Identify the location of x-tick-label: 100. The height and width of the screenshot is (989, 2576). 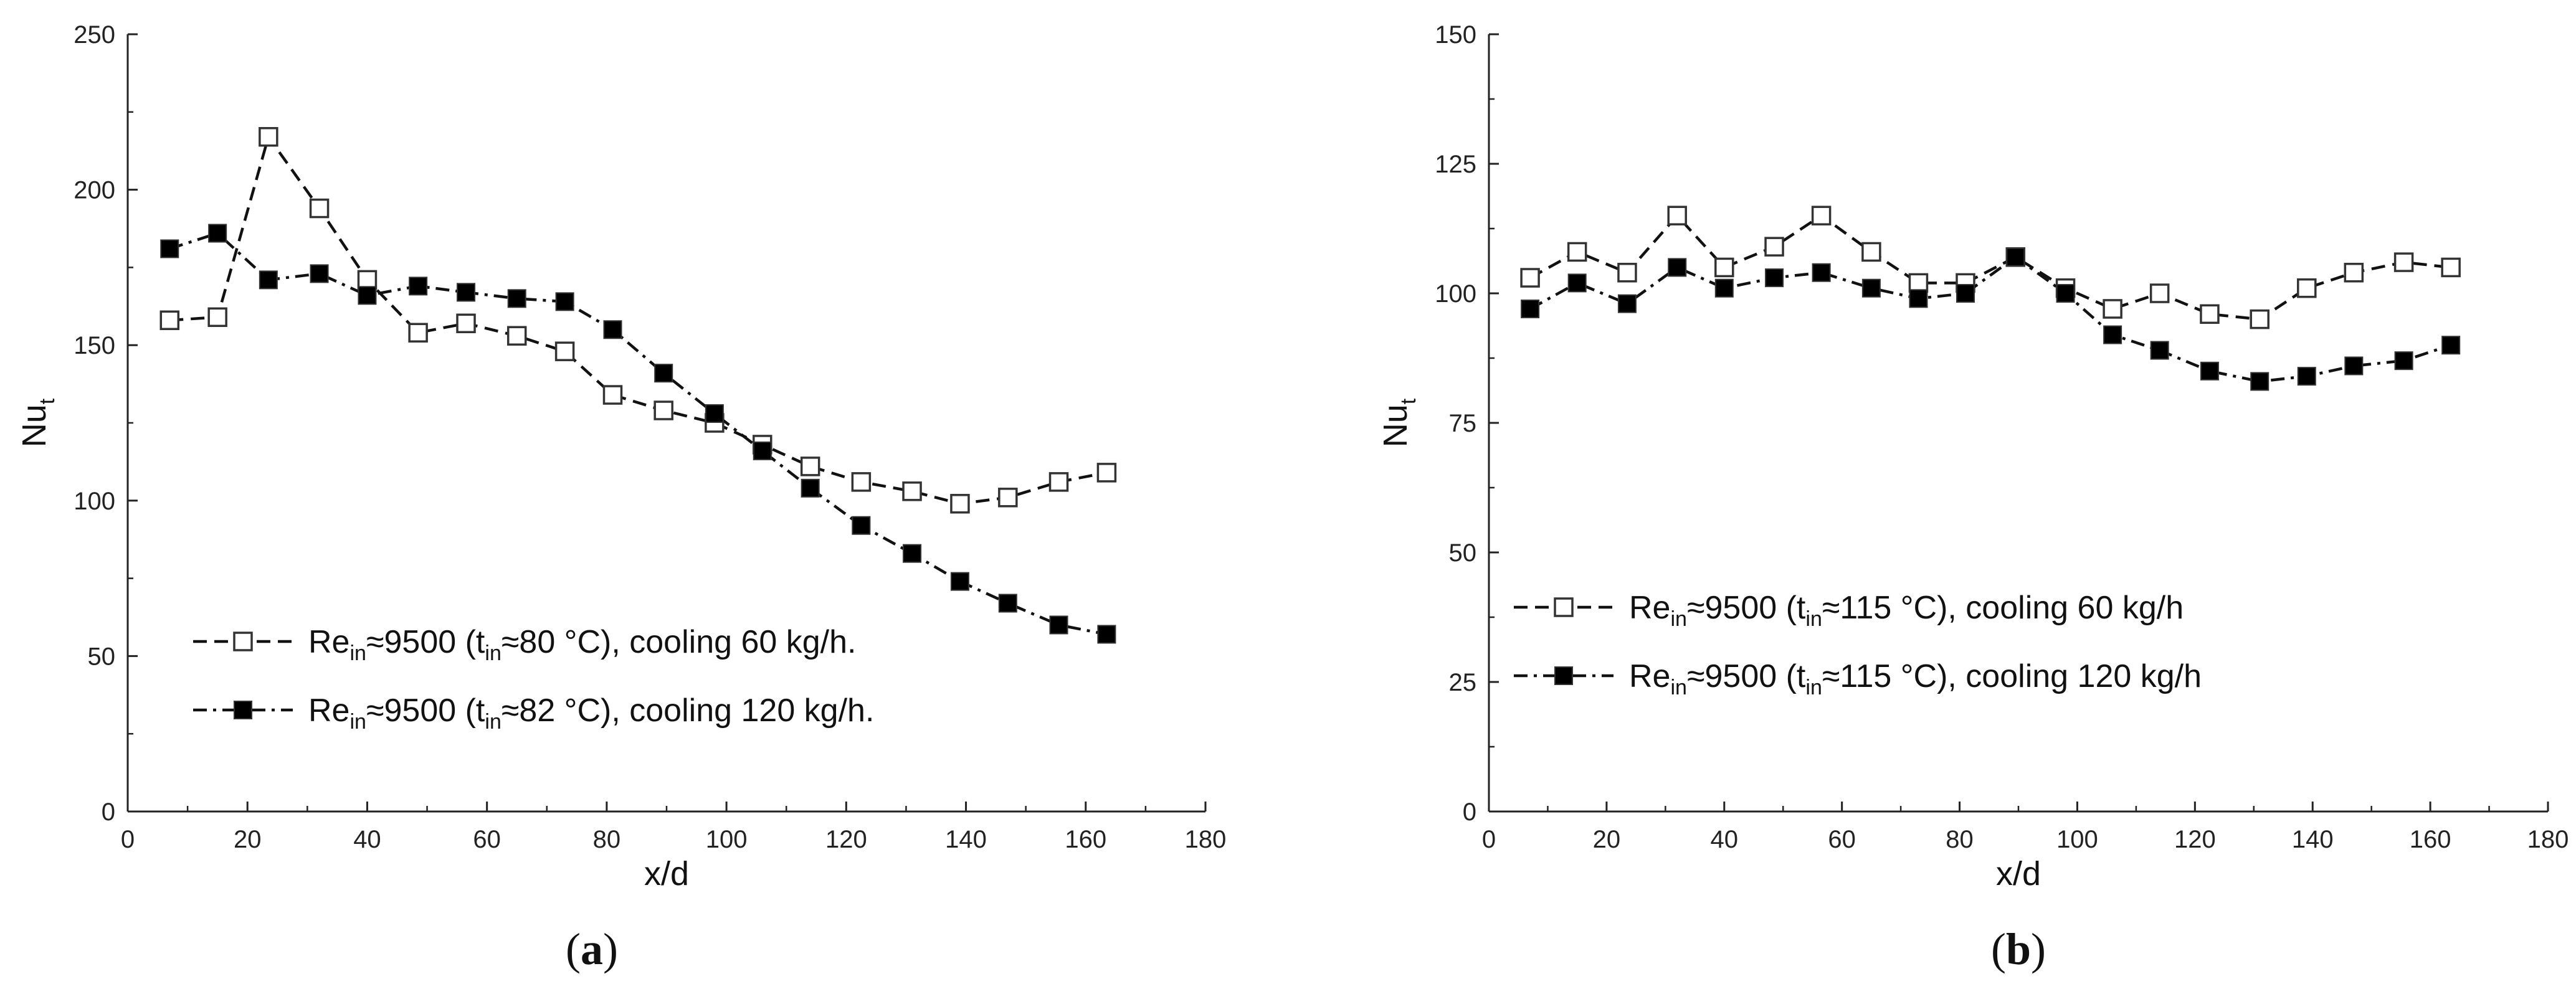
(2077, 839).